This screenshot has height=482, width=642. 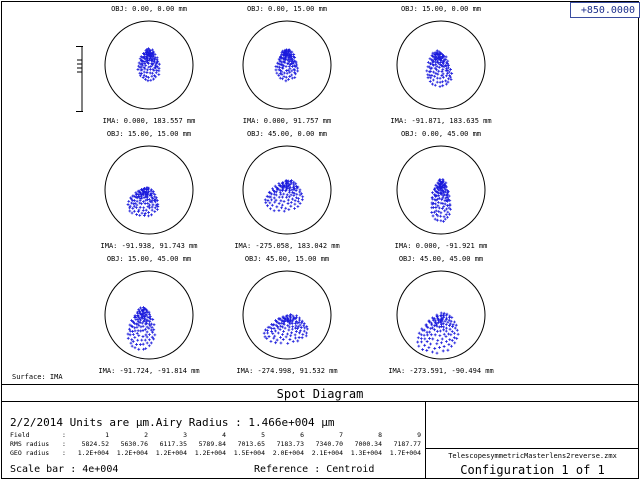 What do you see at coordinates (30, 453) in the screenshot?
I see `geo-label: GEO radius` at bounding box center [30, 453].